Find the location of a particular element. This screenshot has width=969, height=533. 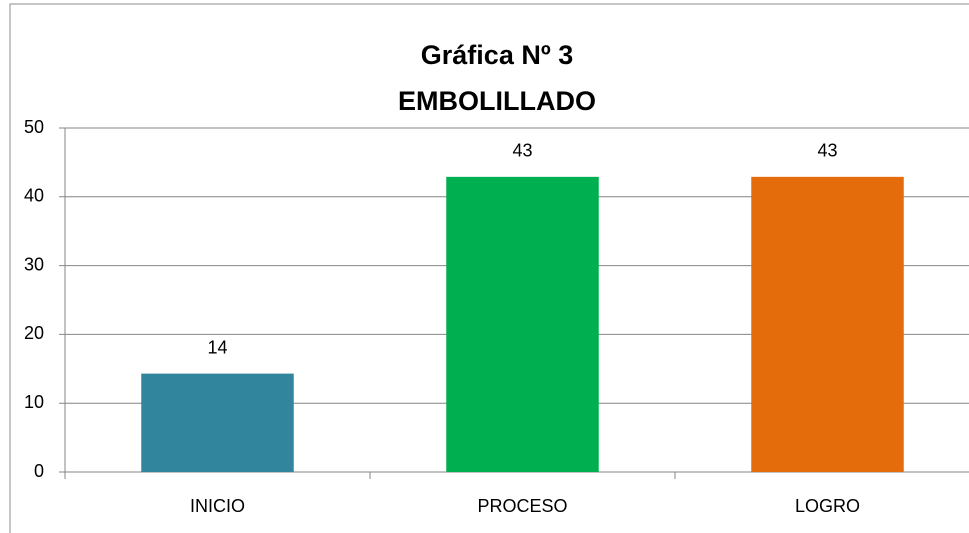

y-tick-label: 30 is located at coordinates (34, 264).